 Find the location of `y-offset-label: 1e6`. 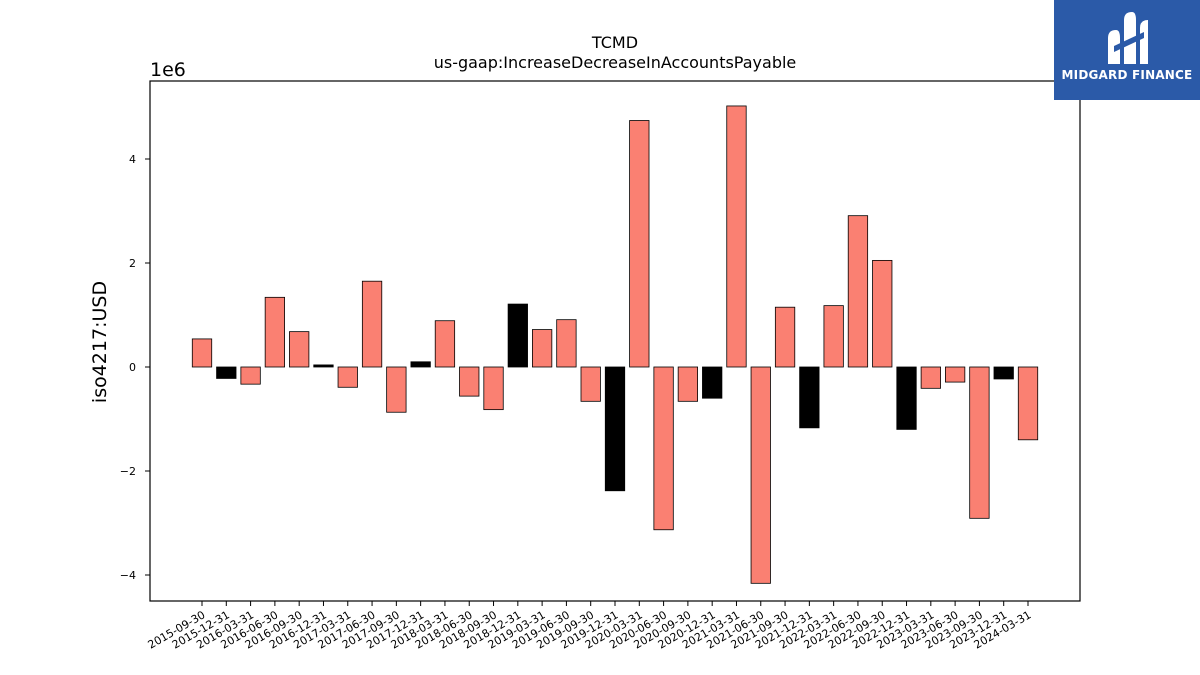

y-offset-label: 1e6 is located at coordinates (168, 70).